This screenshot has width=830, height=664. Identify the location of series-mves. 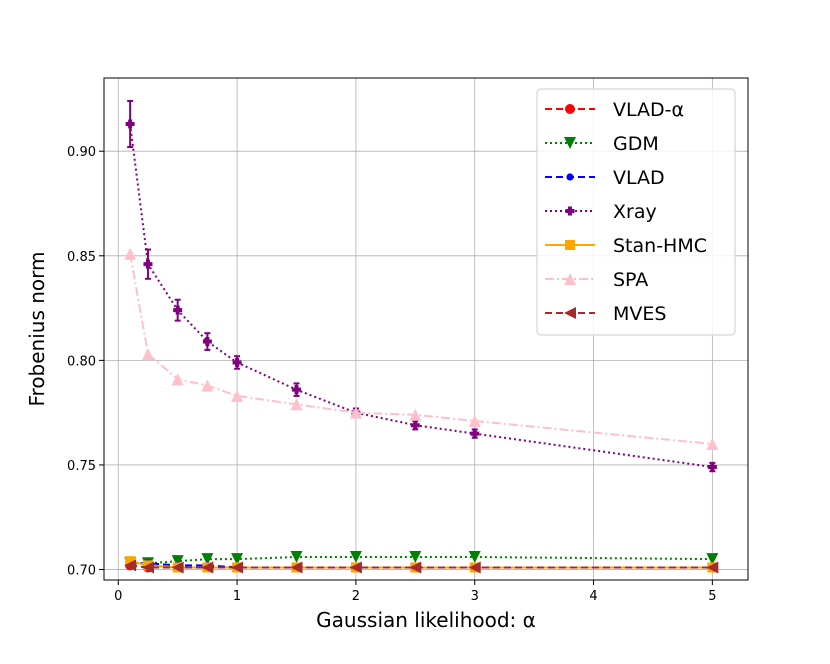
(421, 566).